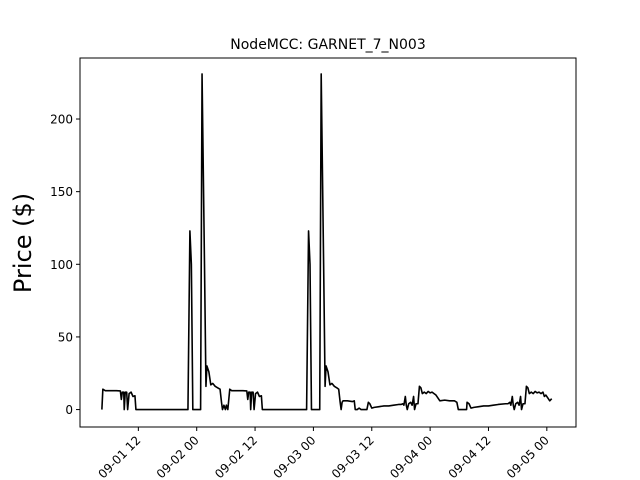  Describe the element at coordinates (61, 120) in the screenshot. I see `y-tick-label: 200` at that location.